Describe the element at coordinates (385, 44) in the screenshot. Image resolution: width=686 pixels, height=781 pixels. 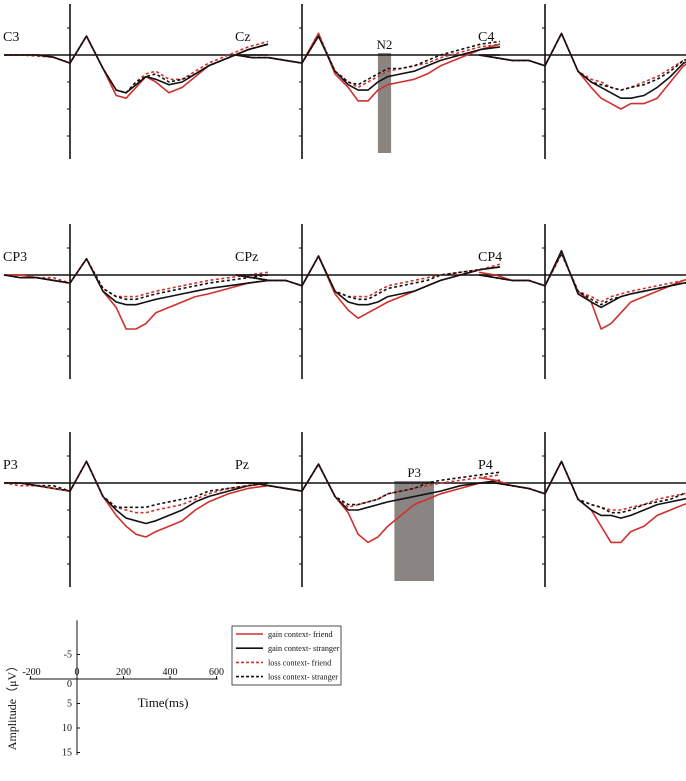
I see `component-label-n2: N2` at that location.